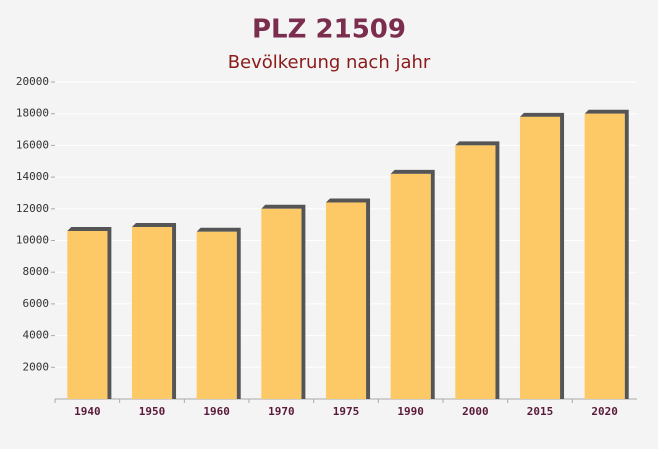 Image resolution: width=658 pixels, height=449 pixels. Describe the element at coordinates (32, 208) in the screenshot. I see `y-tick-label: 12000` at that location.